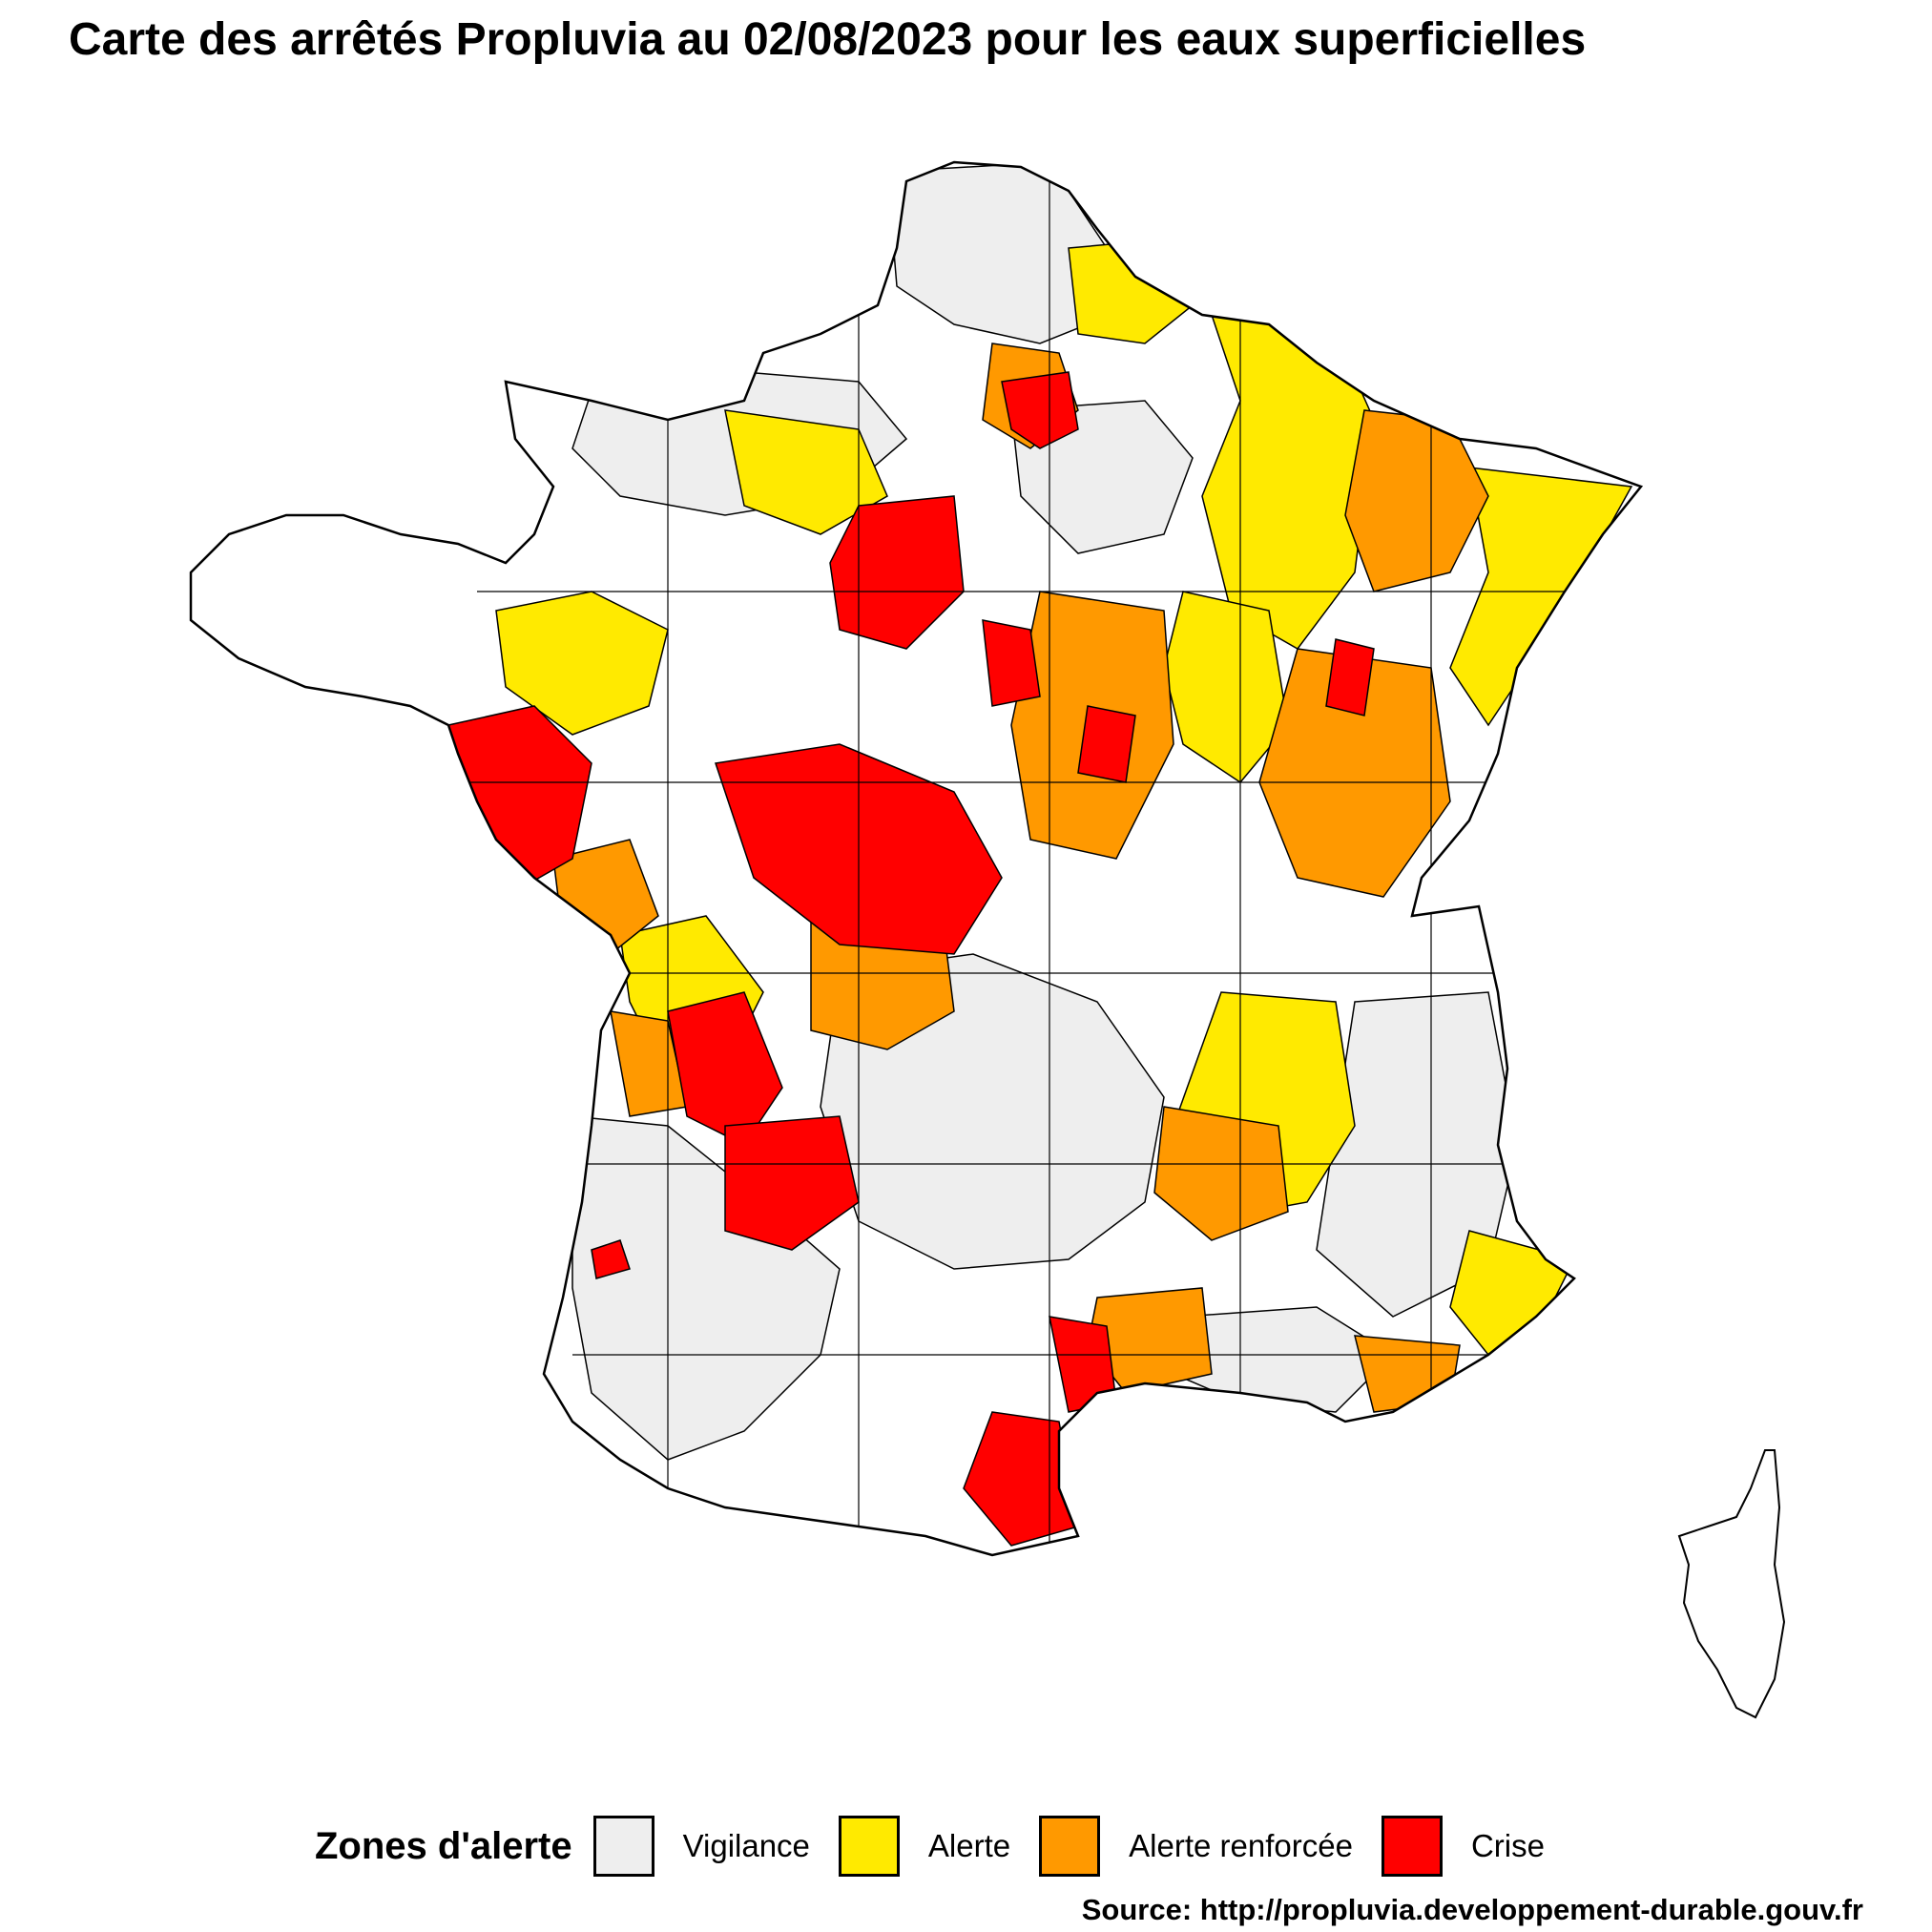 This screenshot has width=1932, height=1932. What do you see at coordinates (897, 572) in the screenshot?
I see `zone-crise-eure` at bounding box center [897, 572].